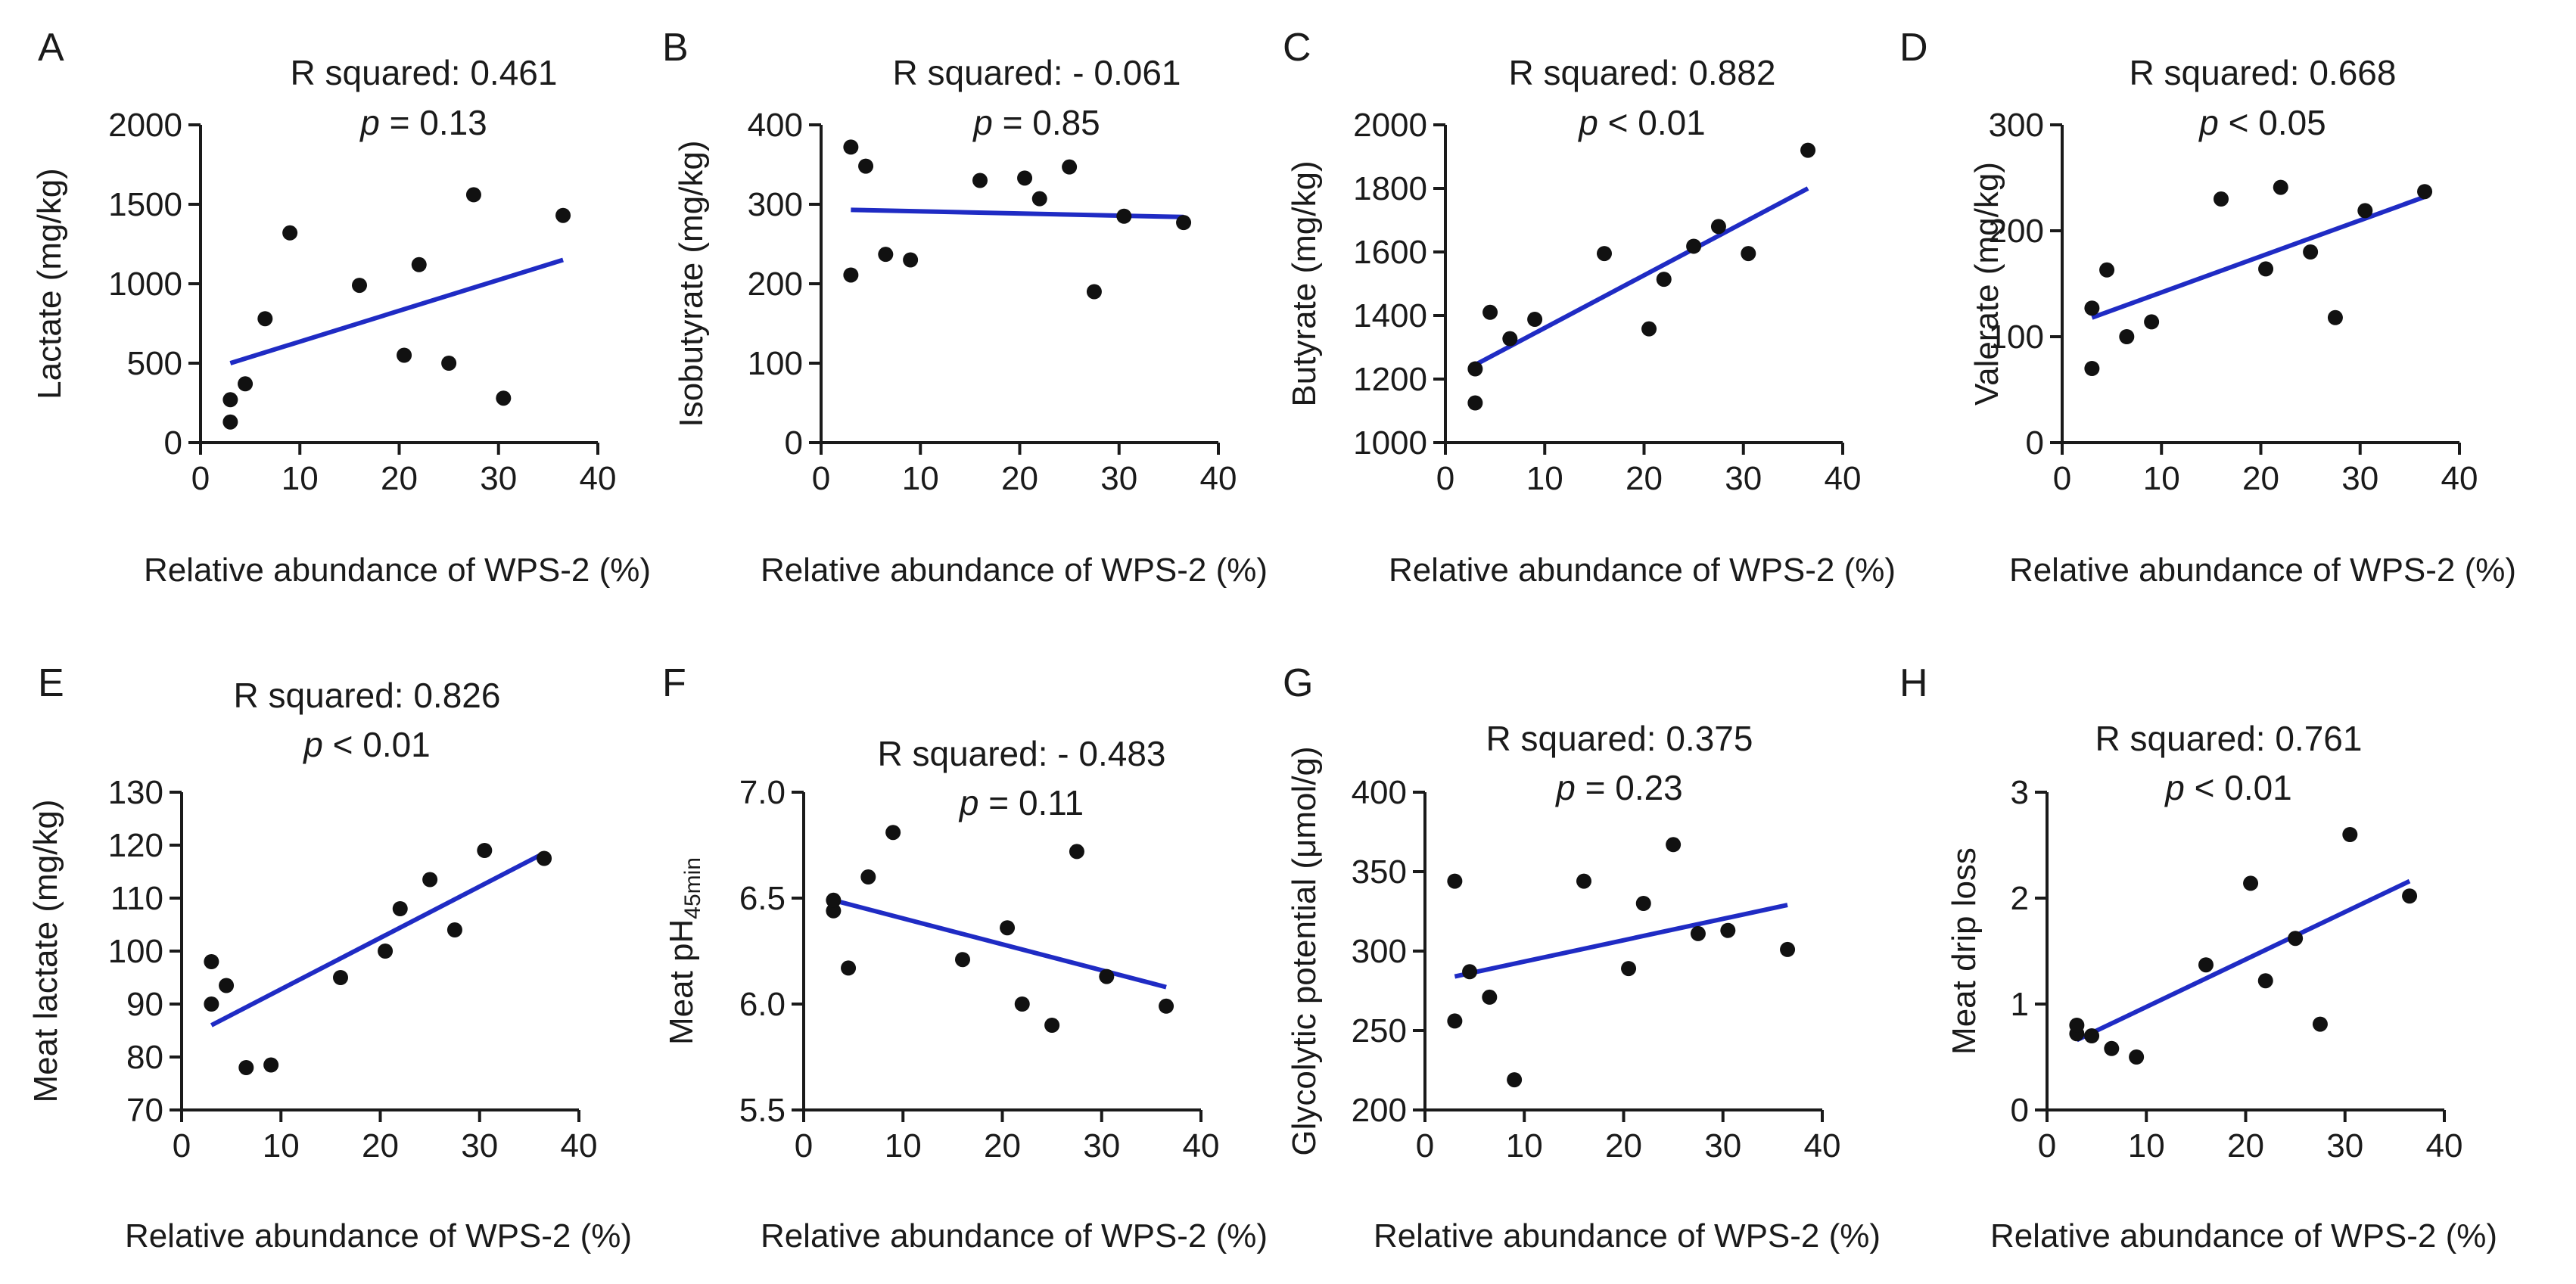 The width and height of the screenshot is (2576, 1284). I want to click on y-axis-title: Meat drip loss, so click(1964, 951).